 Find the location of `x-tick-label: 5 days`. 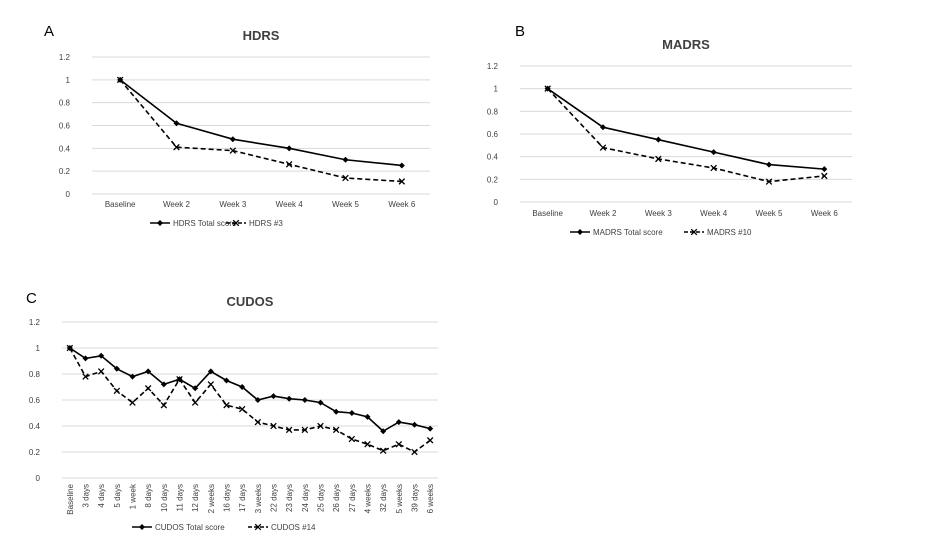

x-tick-label: 5 days is located at coordinates (117, 496).